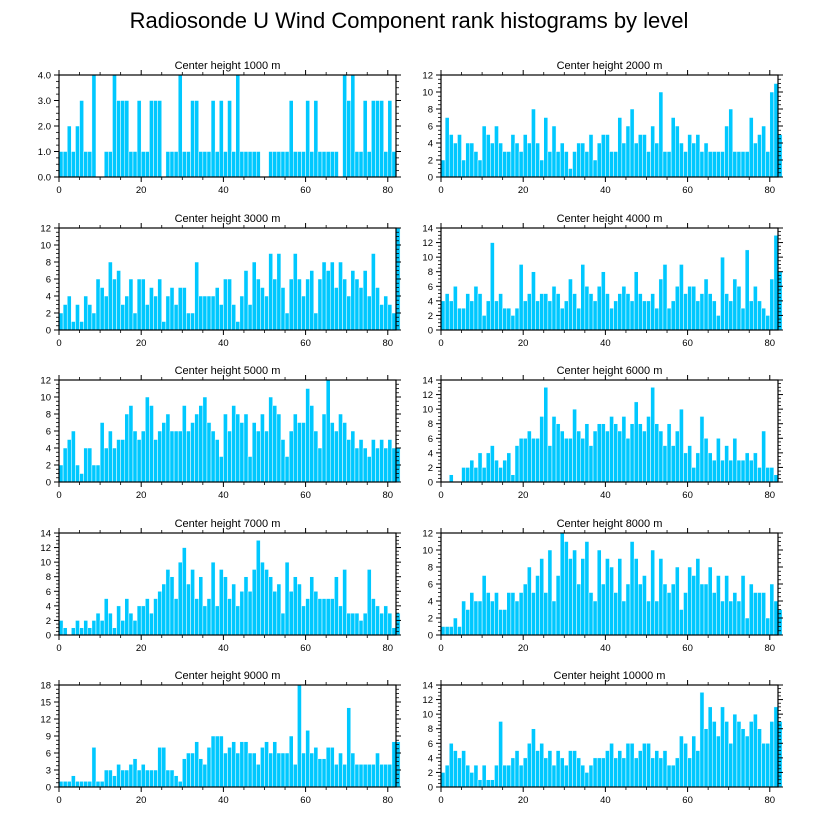  I want to click on panel-title: Center height 4000 m, so click(610, 219).